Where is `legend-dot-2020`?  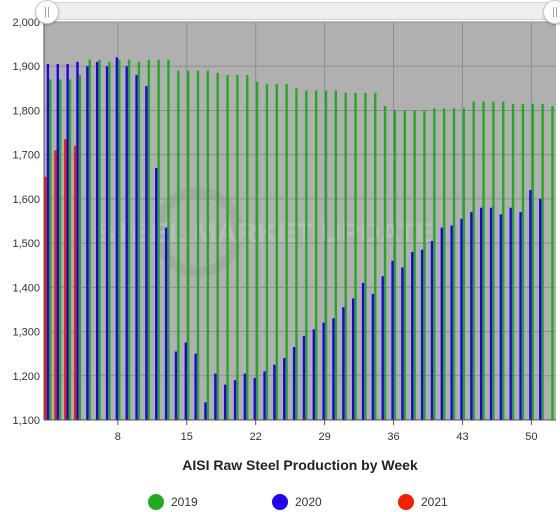 legend-dot-2020 is located at coordinates (280, 502).